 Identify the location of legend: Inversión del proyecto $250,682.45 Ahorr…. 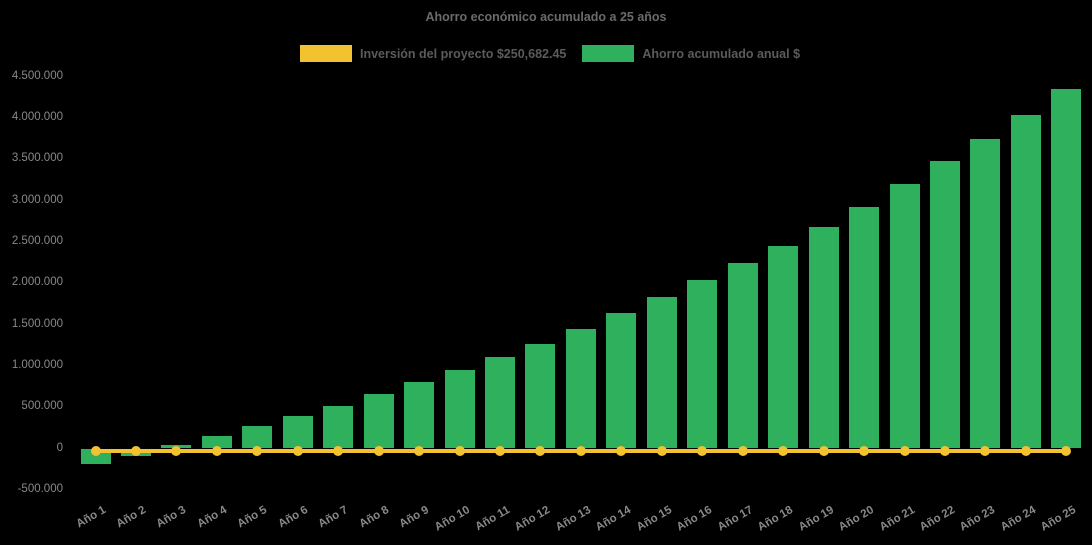
(558, 53).